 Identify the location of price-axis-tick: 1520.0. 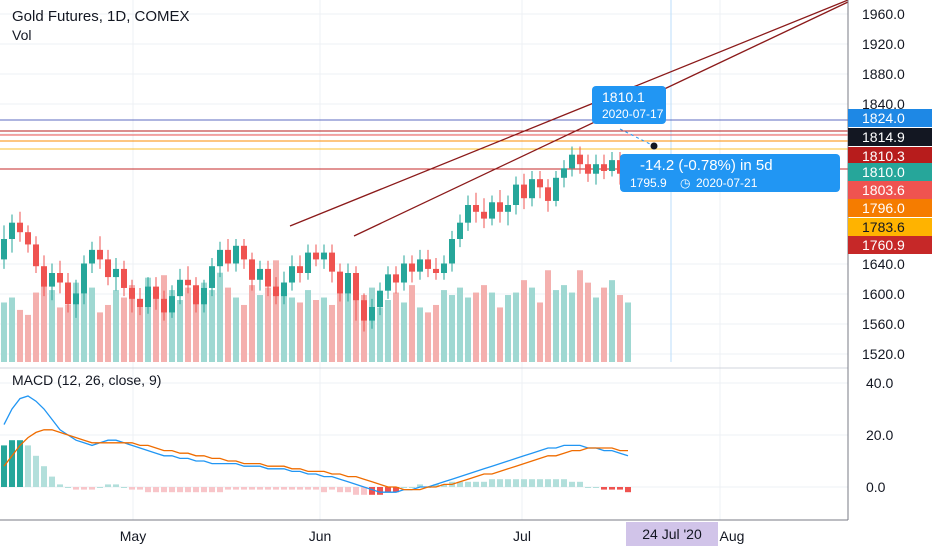
(883, 354).